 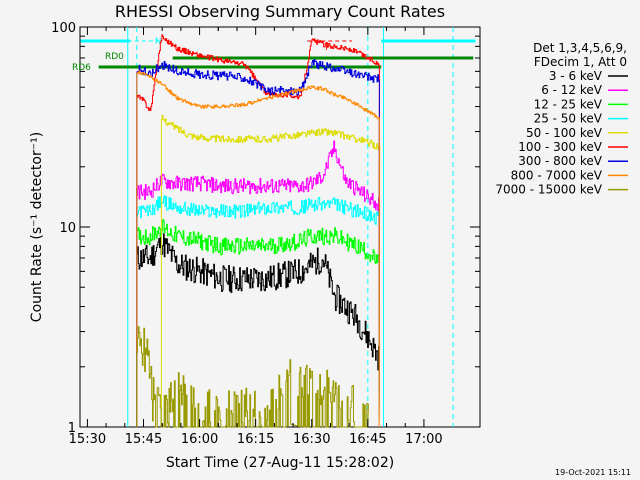 What do you see at coordinates (199, 439) in the screenshot?
I see `x-tick-label: 16:00` at bounding box center [199, 439].